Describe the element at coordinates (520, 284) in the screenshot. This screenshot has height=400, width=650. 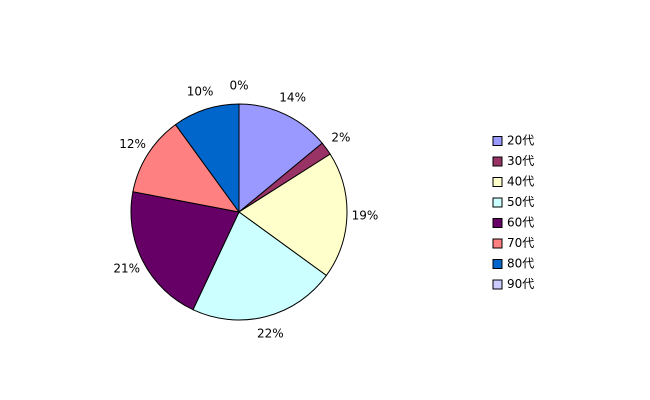
I see `legend-label: 90代` at that location.